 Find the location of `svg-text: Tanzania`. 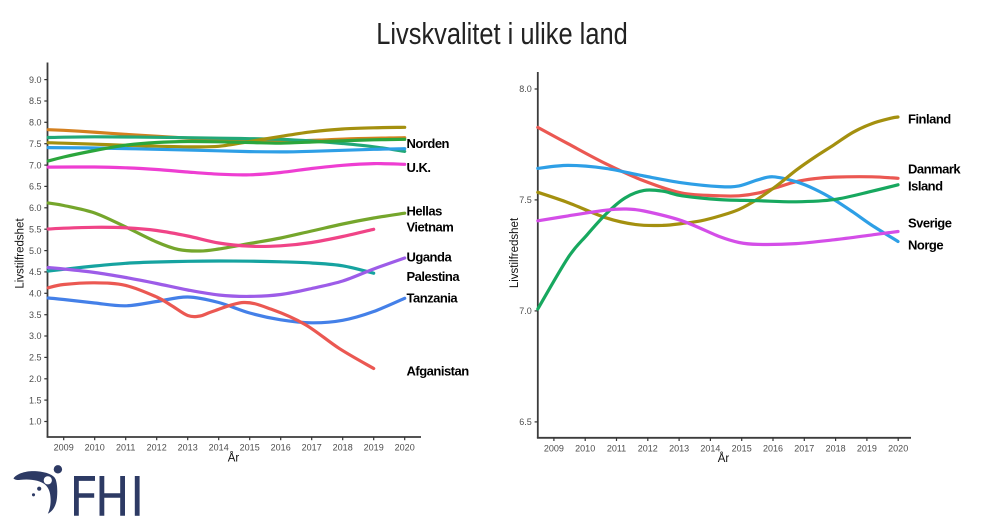

svg-text: Tanzania is located at coordinates (433, 297).